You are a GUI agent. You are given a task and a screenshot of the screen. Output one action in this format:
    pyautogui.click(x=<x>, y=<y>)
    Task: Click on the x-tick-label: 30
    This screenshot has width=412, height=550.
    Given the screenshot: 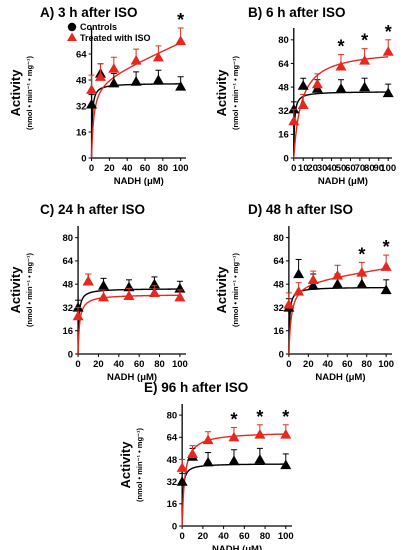 What is the action you would take?
    pyautogui.click(x=322, y=168)
    